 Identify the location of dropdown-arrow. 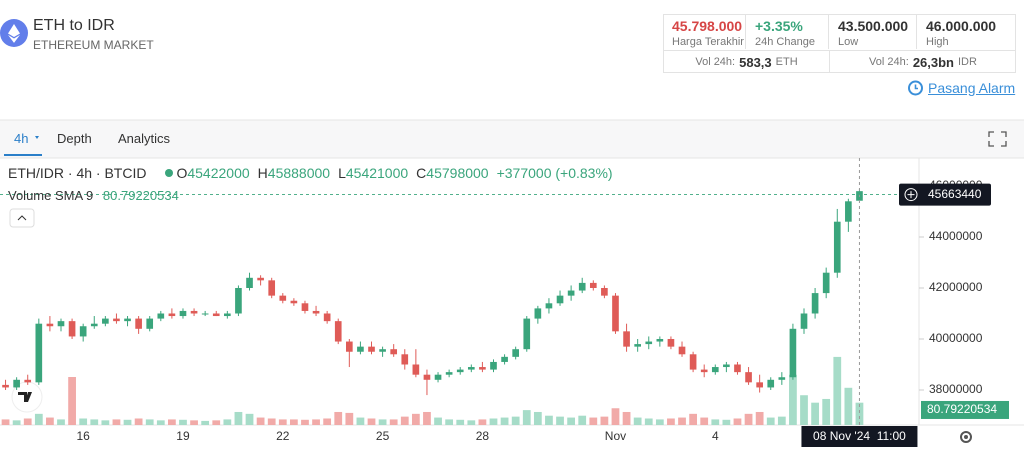
(37, 137).